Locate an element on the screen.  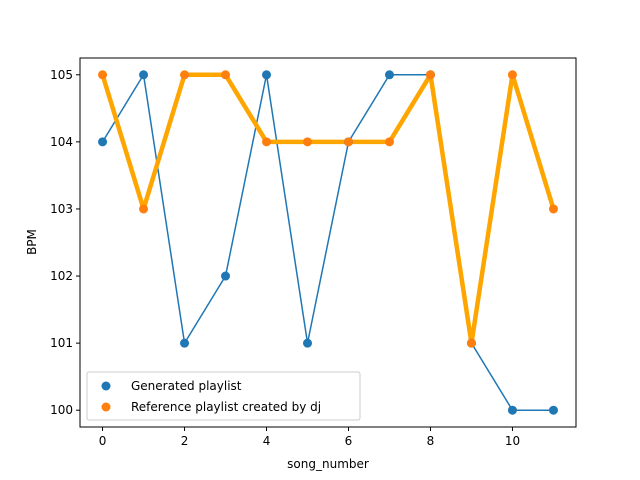
legend-label-reference-playlist: Reference playlist created by dj is located at coordinates (226, 407).